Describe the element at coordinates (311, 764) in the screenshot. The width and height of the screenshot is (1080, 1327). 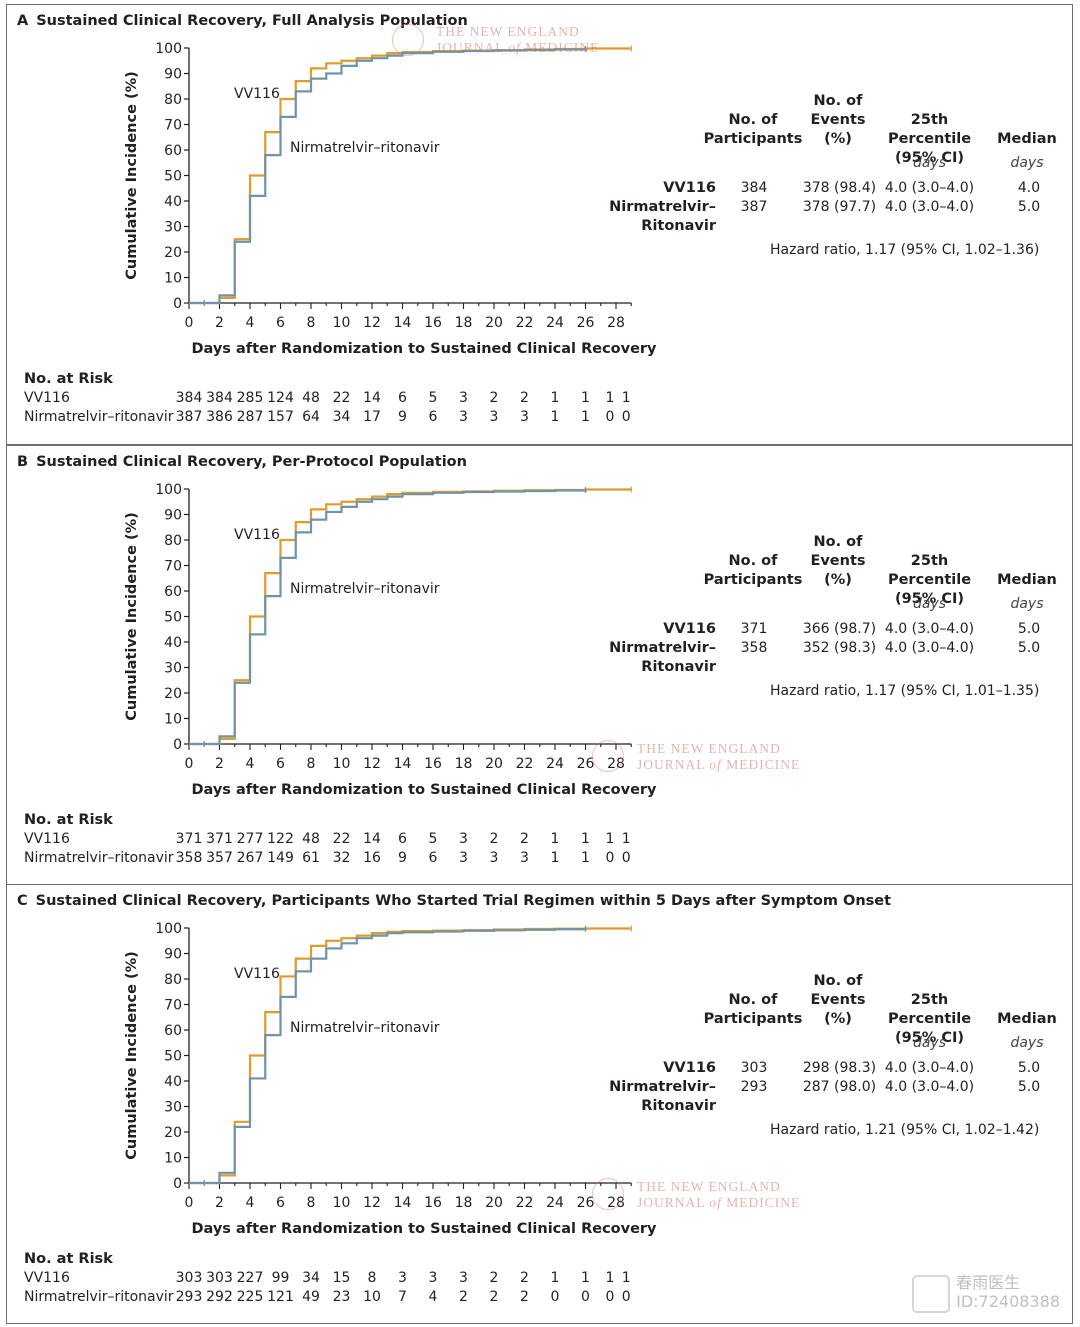
I see `x-tick-label: 8` at that location.